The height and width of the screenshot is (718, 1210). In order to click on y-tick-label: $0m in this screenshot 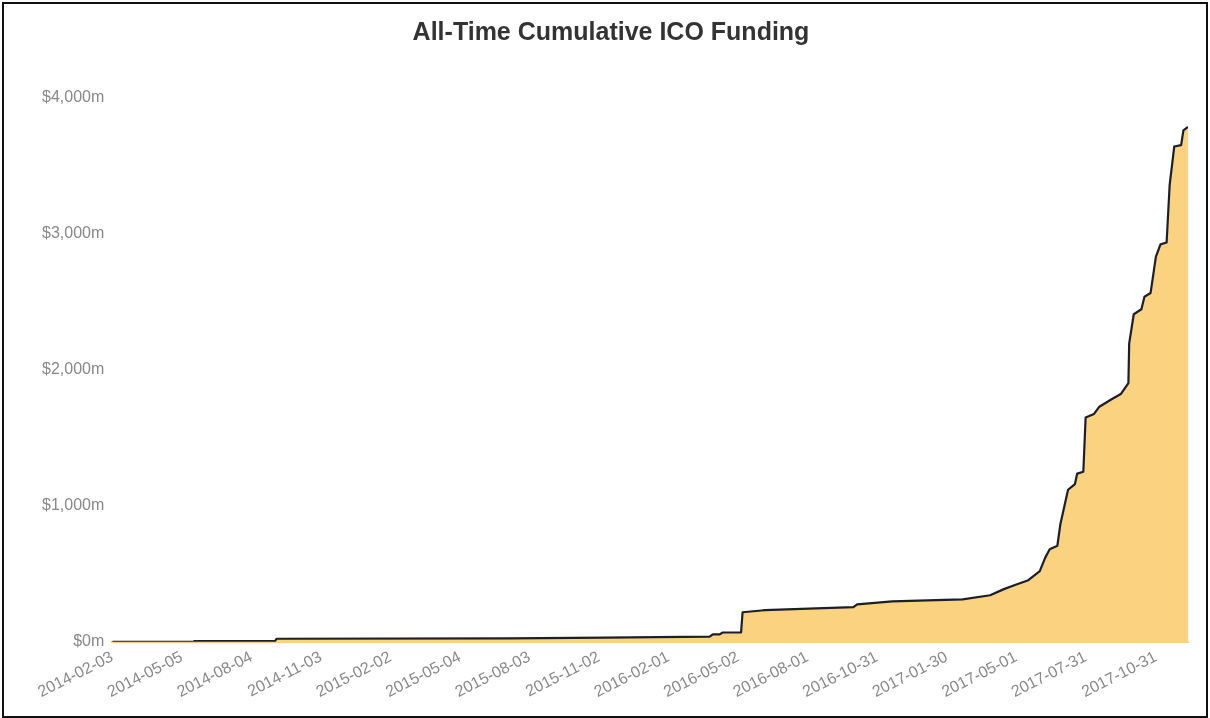, I will do `click(89, 641)`.